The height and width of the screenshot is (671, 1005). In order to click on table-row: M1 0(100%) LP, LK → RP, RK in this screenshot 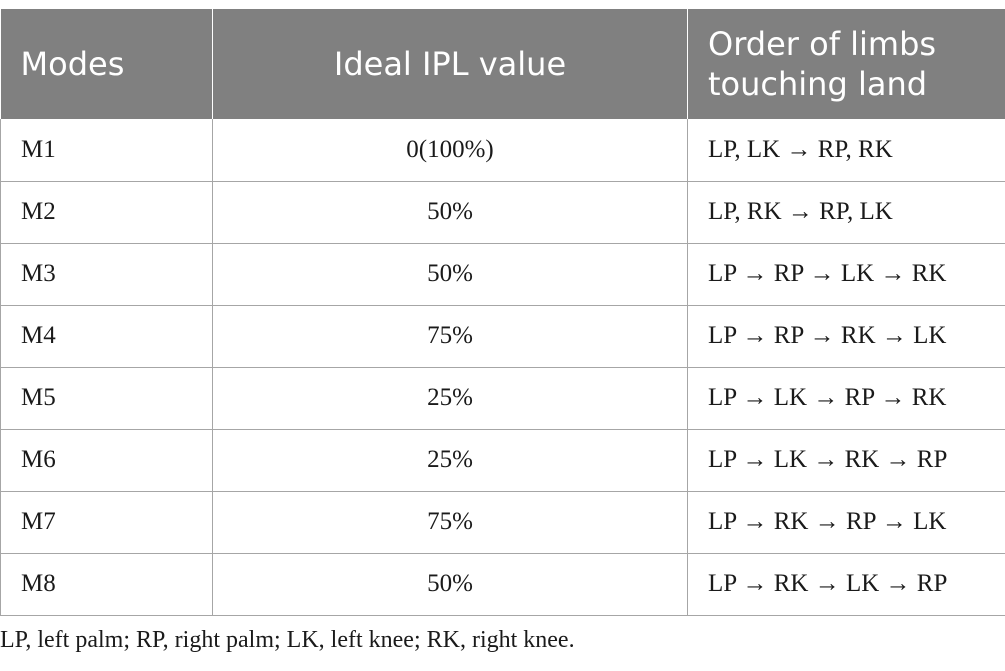, I will do `click(502, 150)`.